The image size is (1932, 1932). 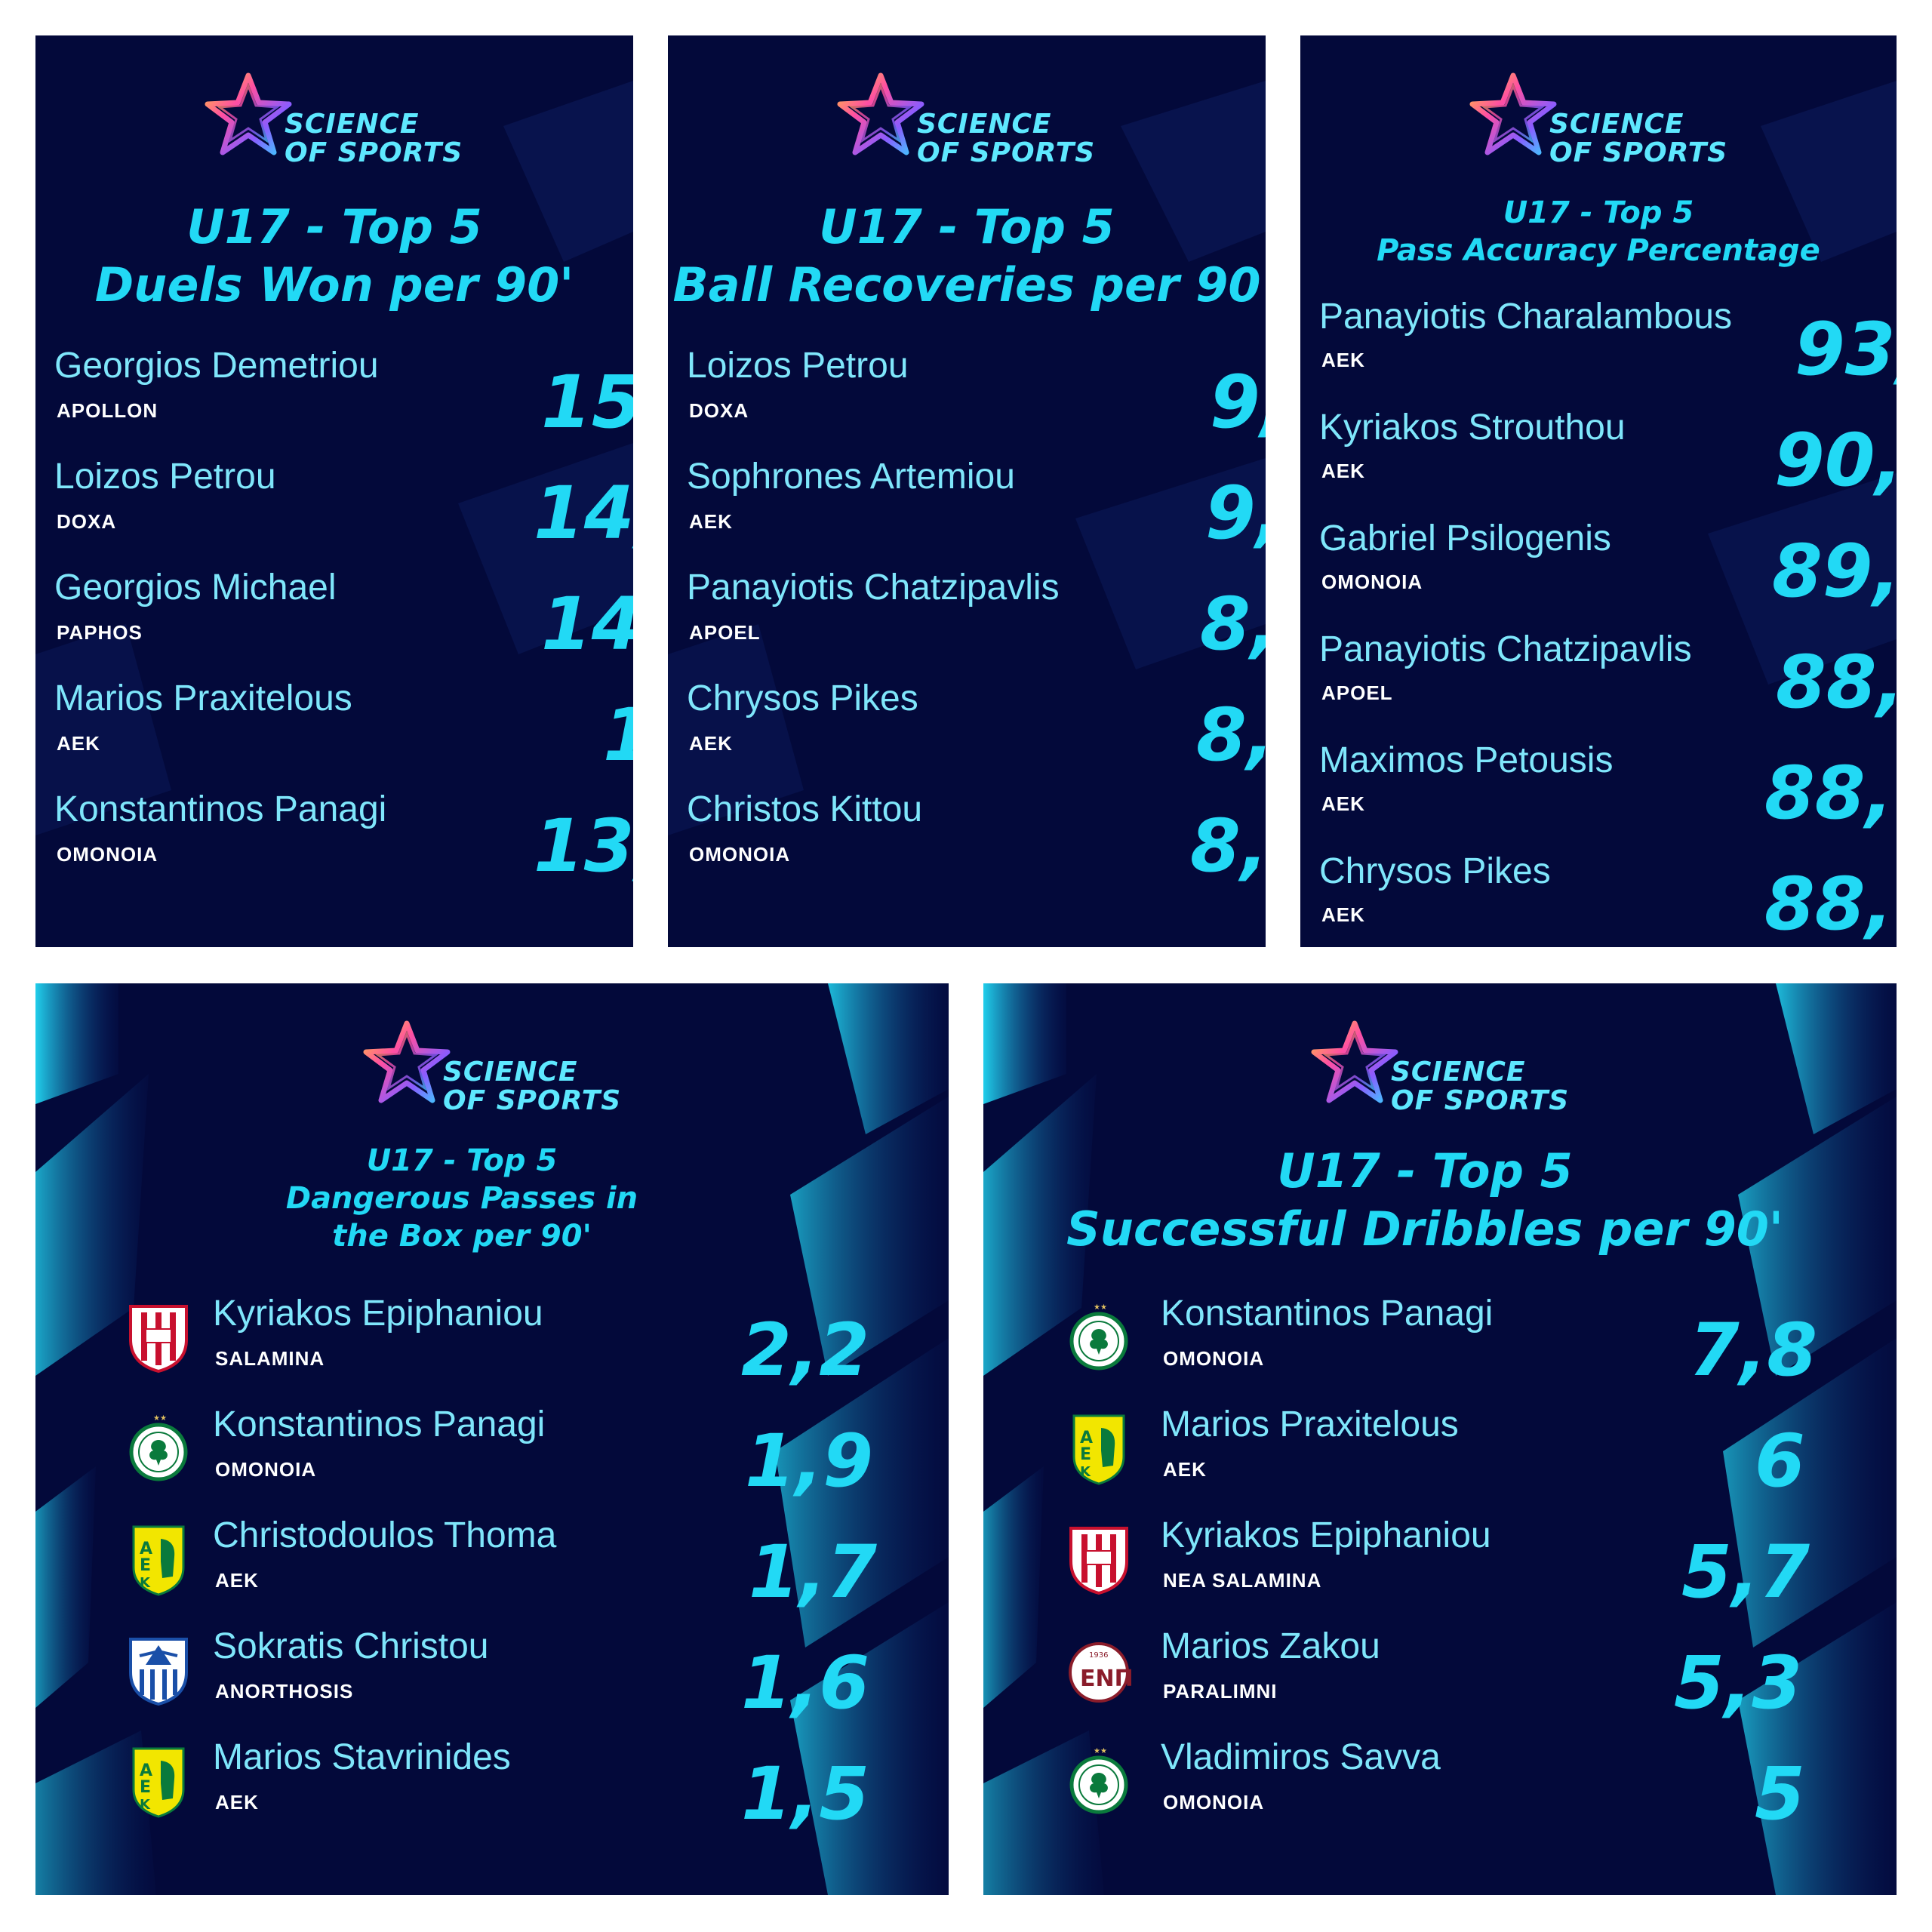 I want to click on svg-text: 1936, so click(x=1098, y=1655).